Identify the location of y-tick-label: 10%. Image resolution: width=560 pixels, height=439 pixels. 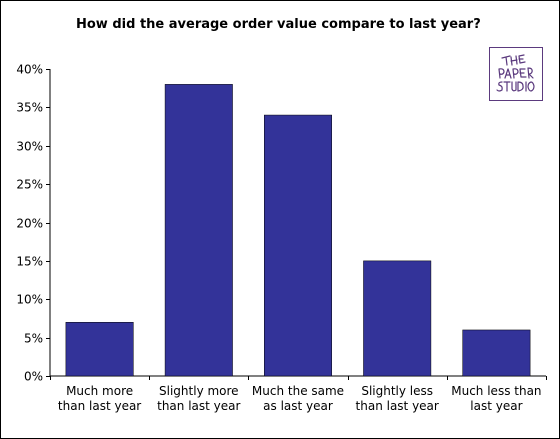
(29, 300).